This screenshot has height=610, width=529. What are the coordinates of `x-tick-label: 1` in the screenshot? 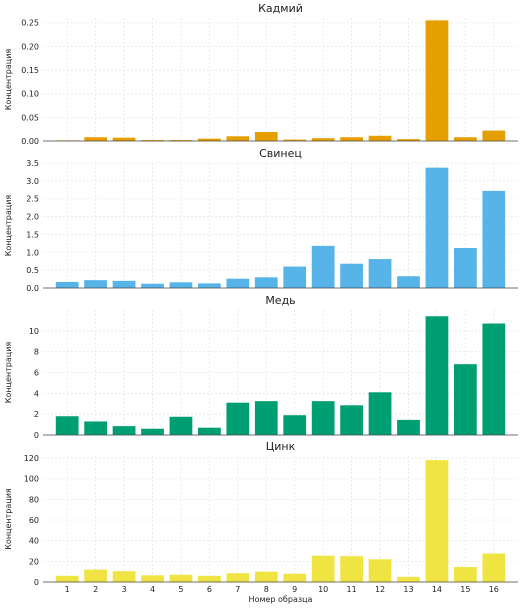 It's located at (67, 589).